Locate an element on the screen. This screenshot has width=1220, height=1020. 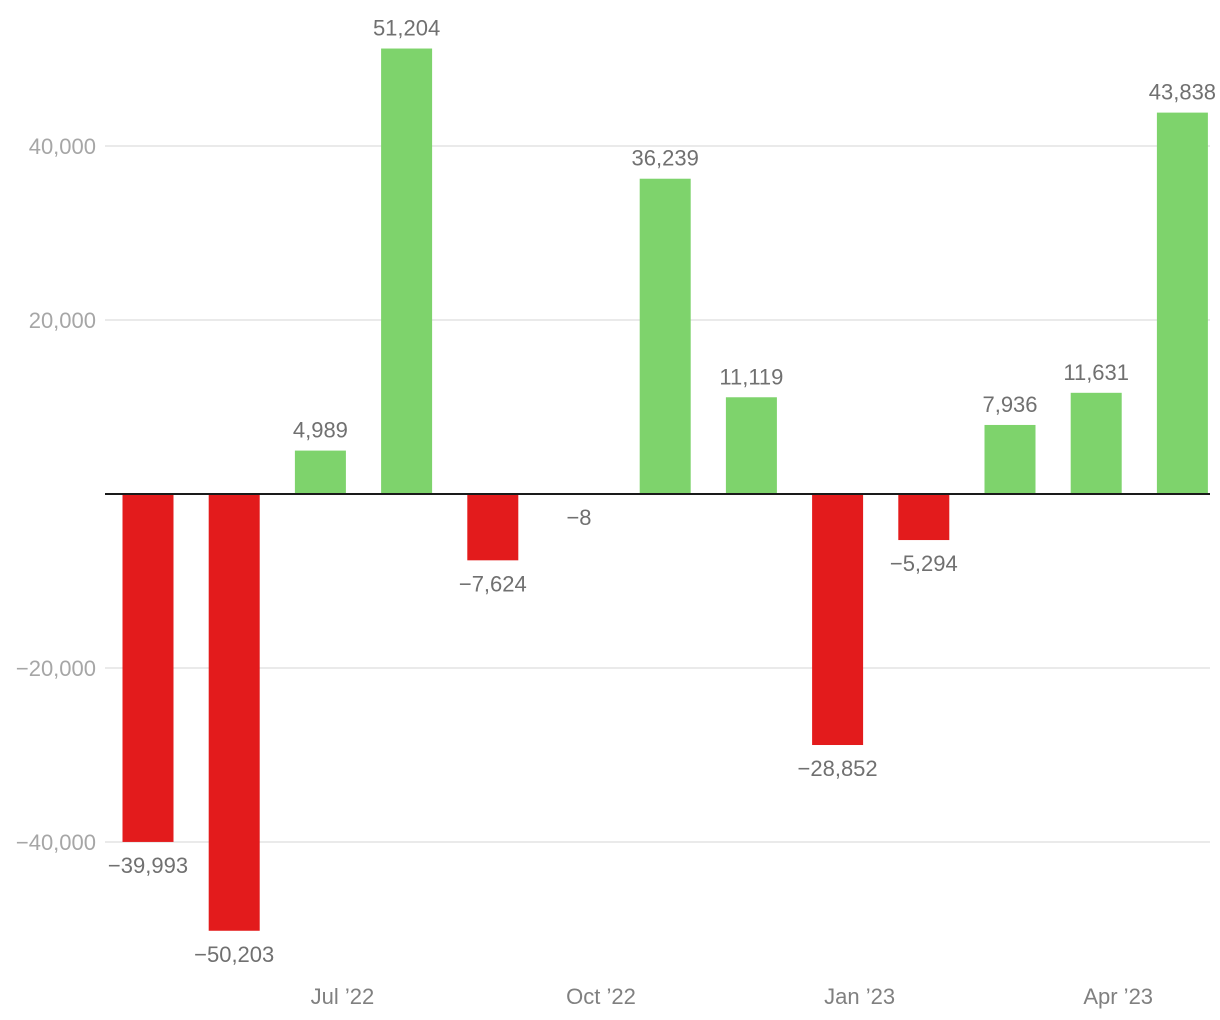
data-label: 51,204 is located at coordinates (406, 28).